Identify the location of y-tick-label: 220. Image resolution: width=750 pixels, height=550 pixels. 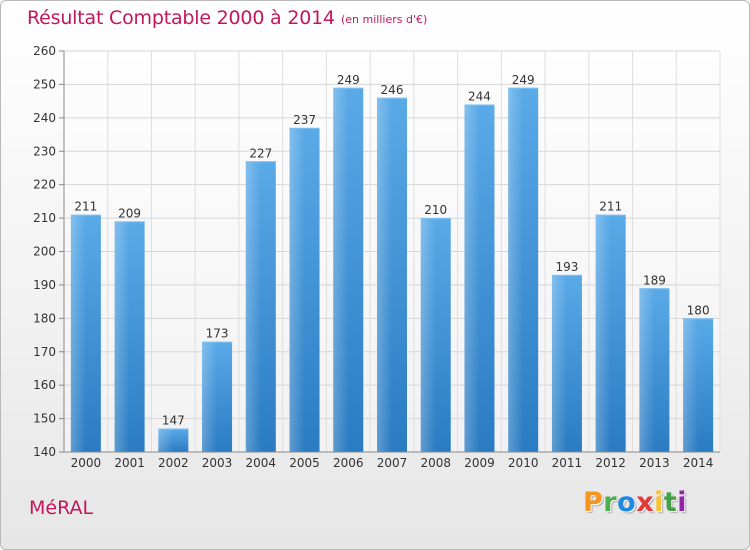
(44, 185).